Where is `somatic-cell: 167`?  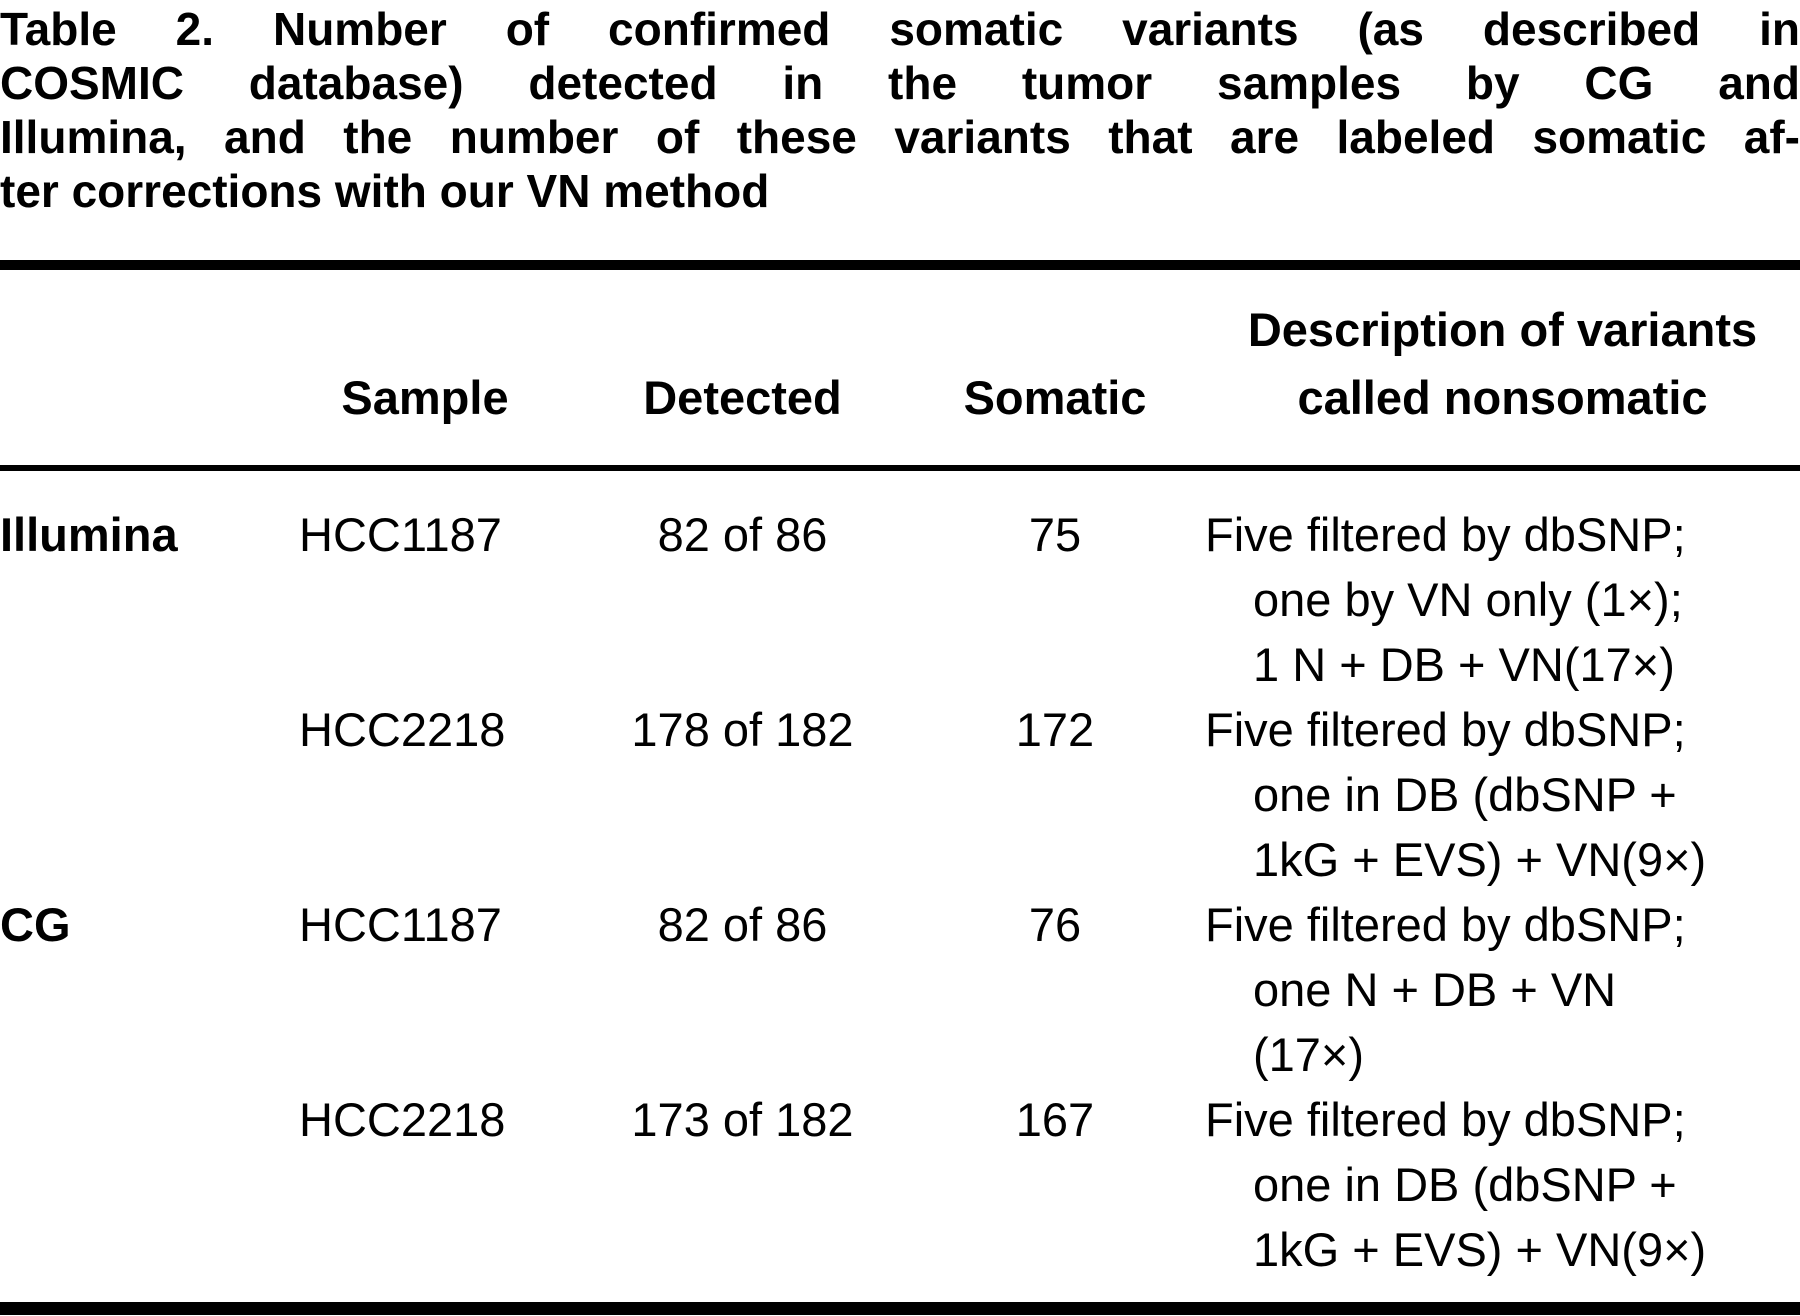
somatic-cell: 167 is located at coordinates (1055, 1119).